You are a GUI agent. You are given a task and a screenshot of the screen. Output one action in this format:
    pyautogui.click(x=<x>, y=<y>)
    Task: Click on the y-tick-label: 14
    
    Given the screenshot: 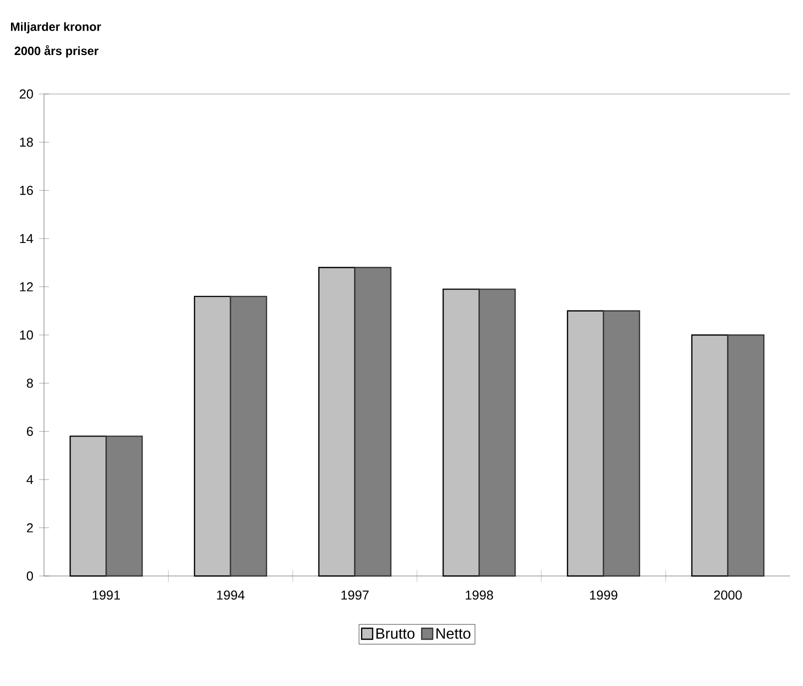 What is the action you would take?
    pyautogui.click(x=27, y=239)
    